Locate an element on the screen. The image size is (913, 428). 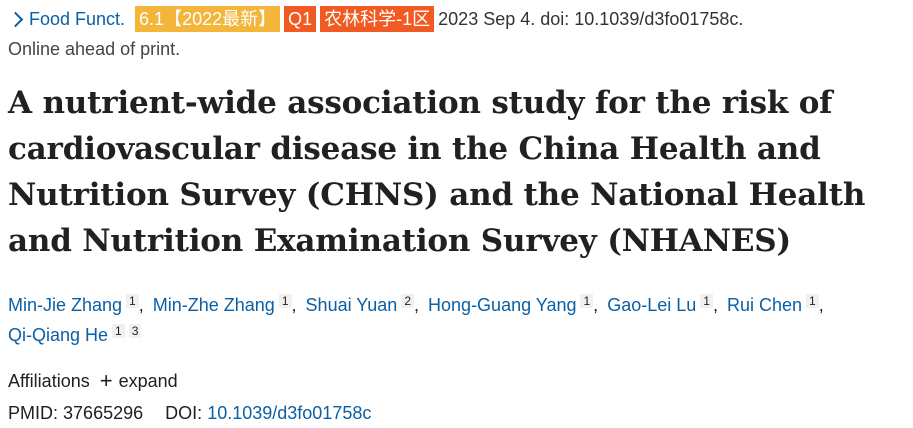
author-item: Shuai Yuan 2, is located at coordinates (362, 304).